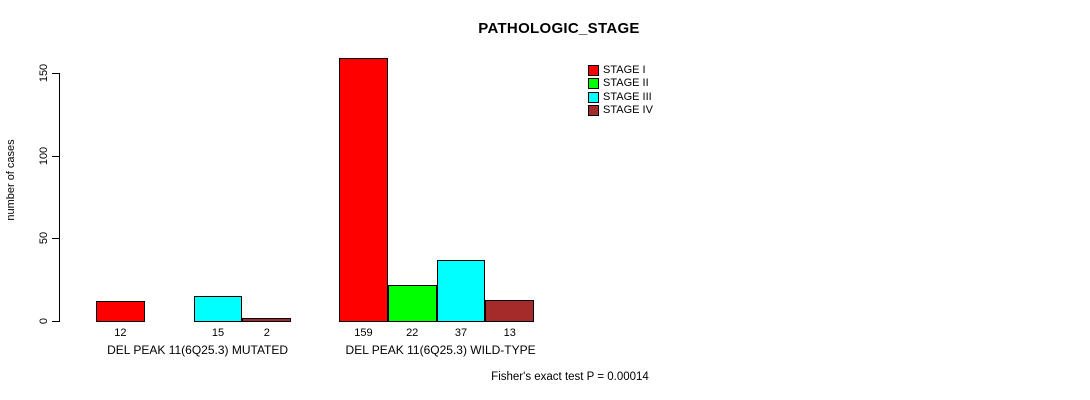 The width and height of the screenshot is (1090, 400). I want to click on bar-value-stage-iii-mutated: 15, so click(218, 333).